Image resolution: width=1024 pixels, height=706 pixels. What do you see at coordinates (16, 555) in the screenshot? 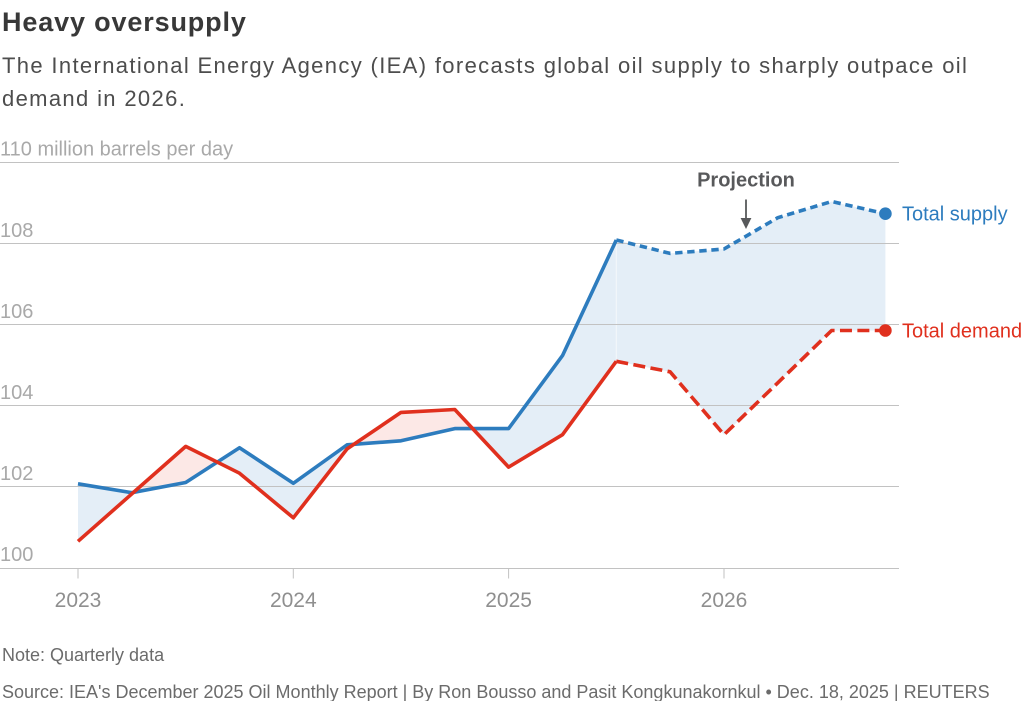
I see `svg-text: 100` at bounding box center [16, 555].